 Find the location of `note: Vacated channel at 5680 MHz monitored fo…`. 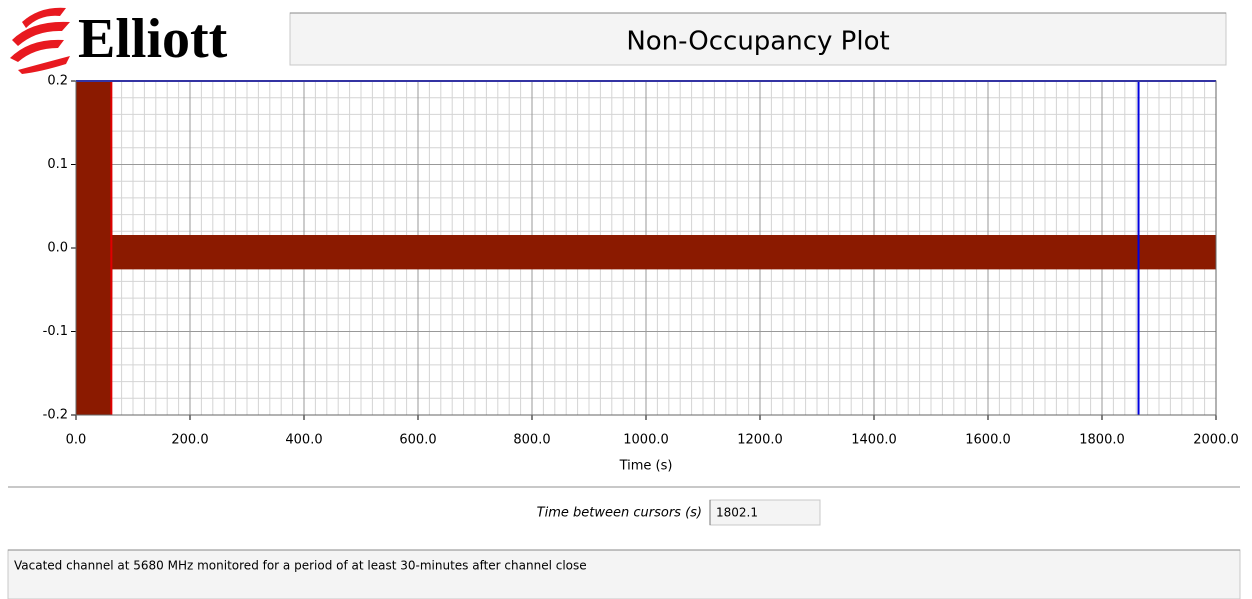

note: Vacated channel at 5680 MHz monitored fo… is located at coordinates (300, 566).